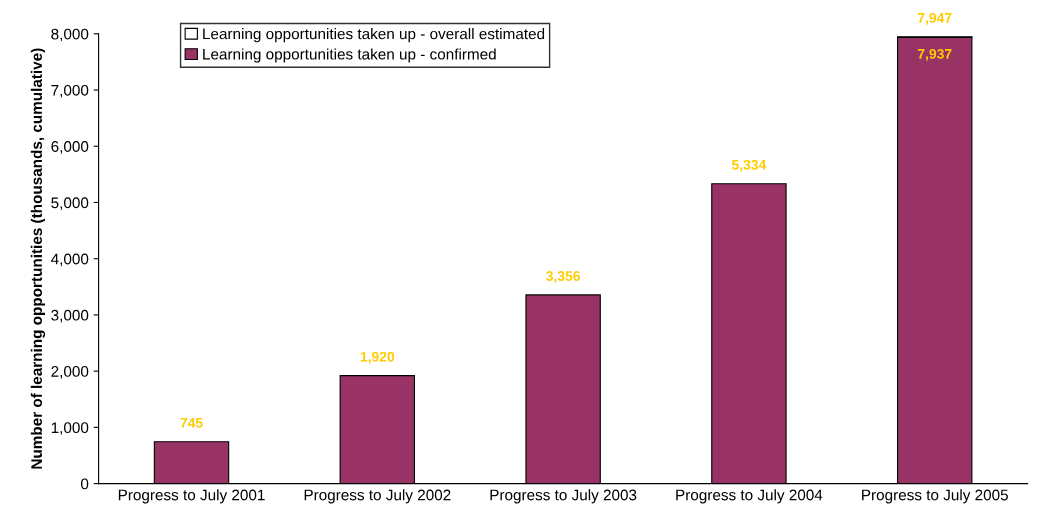 The image size is (1038, 520). Describe the element at coordinates (70, 372) in the screenshot. I see `y-tick-label: 2,000` at that location.